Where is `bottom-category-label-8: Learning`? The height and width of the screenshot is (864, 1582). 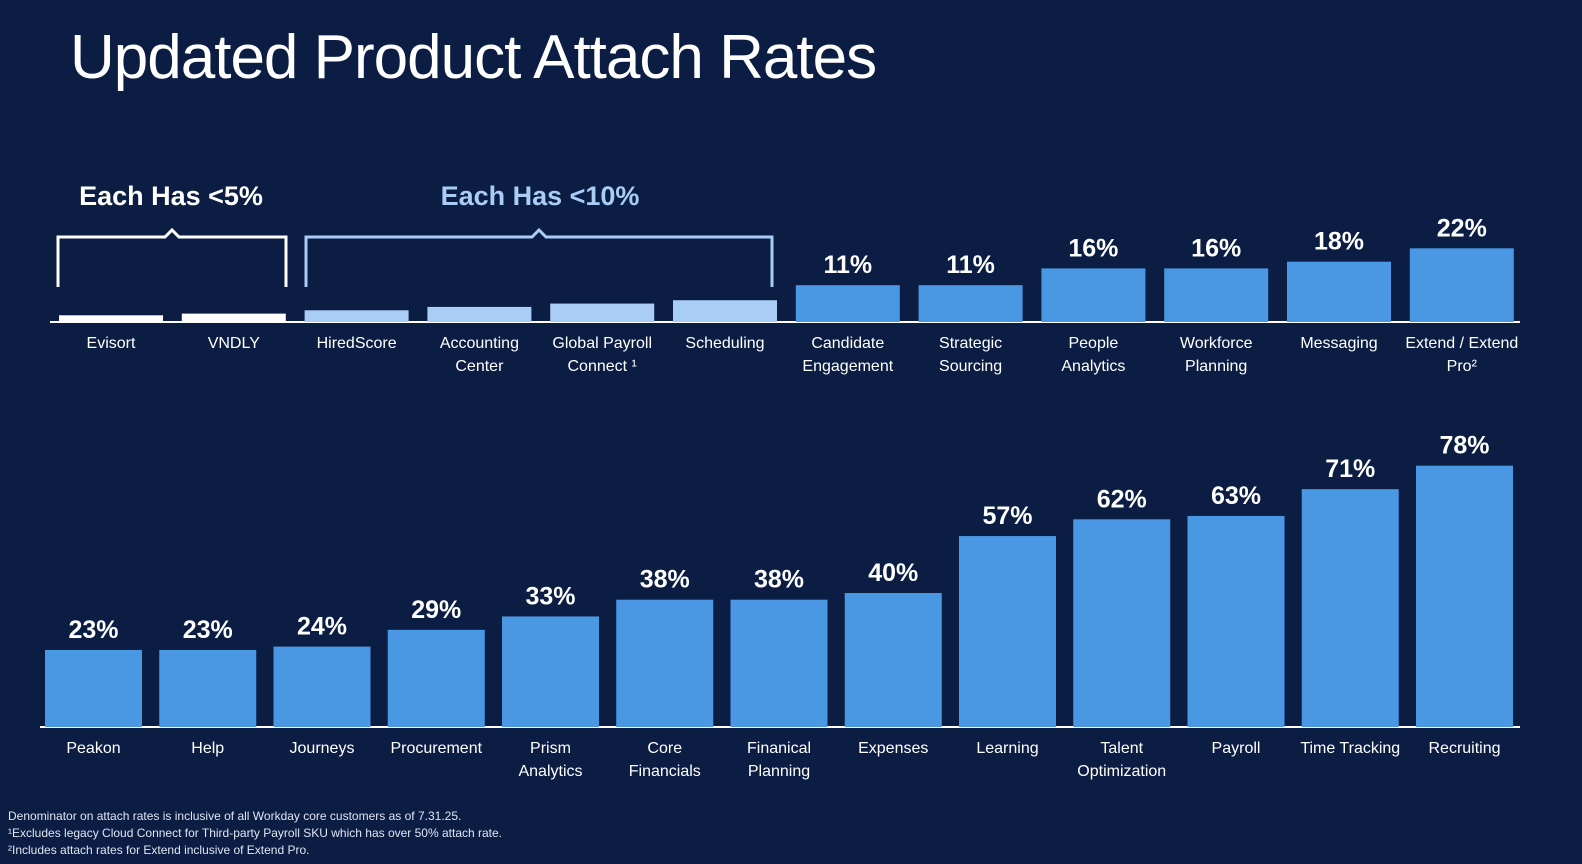 bottom-category-label-8: Learning is located at coordinates (1007, 748).